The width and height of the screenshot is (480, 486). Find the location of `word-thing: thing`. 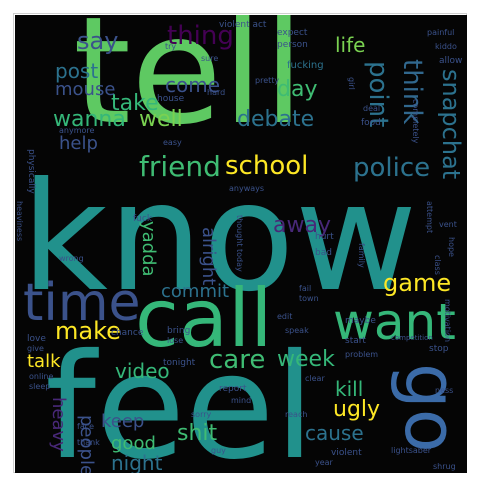

word-thing: thing is located at coordinates (200, 36).